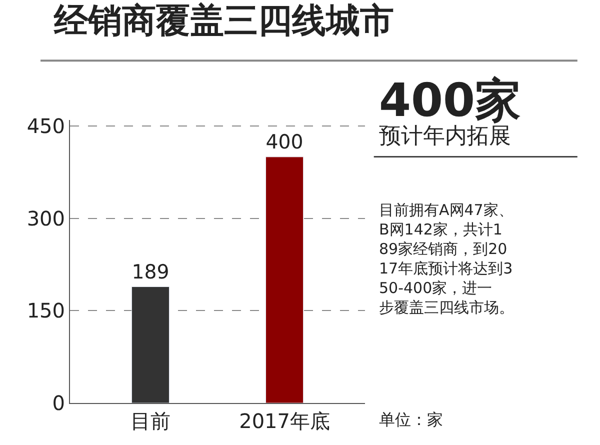 This screenshot has height=445, width=600. What do you see at coordinates (45, 126) in the screenshot?
I see `y-tick-label: 450` at bounding box center [45, 126].